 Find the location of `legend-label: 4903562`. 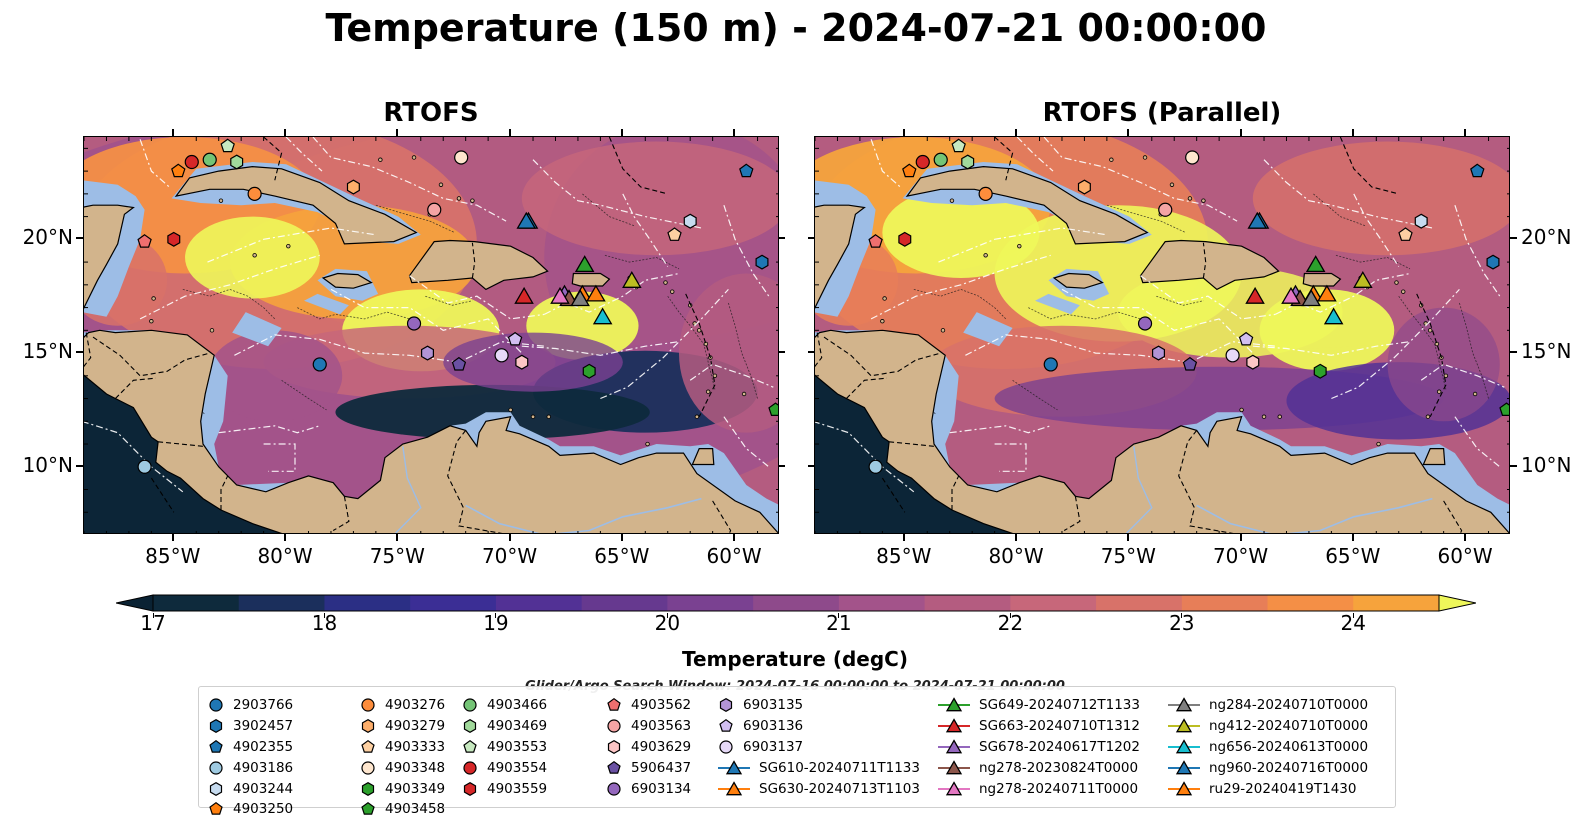

legend-label: 4903562 is located at coordinates (661, 705).